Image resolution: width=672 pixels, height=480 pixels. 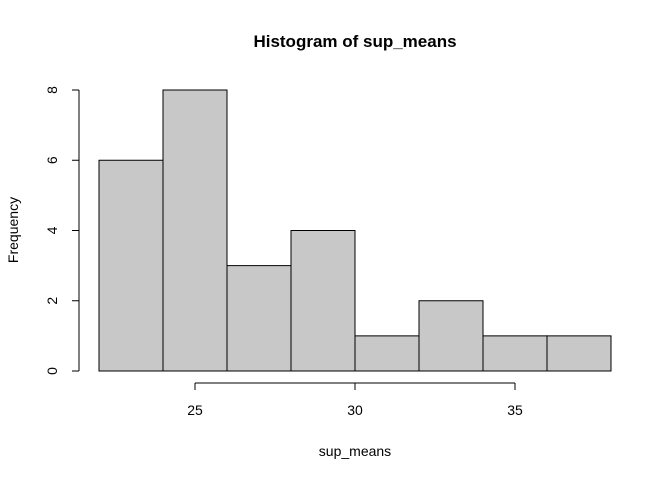 I want to click on chart-title: Histogram of sup_means, so click(x=354, y=41).